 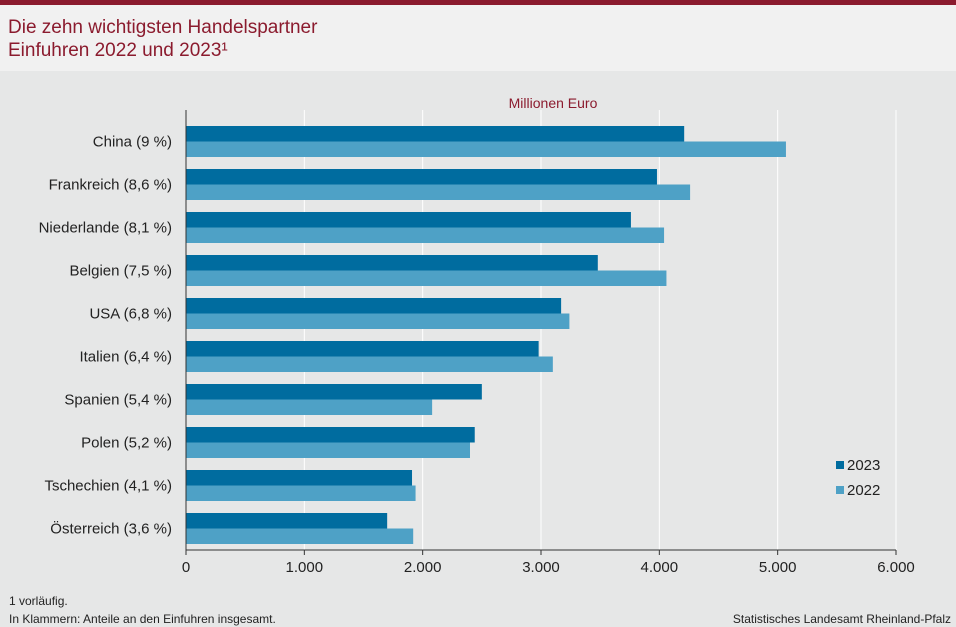 I want to click on x-tick-label: 5.000, so click(x=778, y=567).